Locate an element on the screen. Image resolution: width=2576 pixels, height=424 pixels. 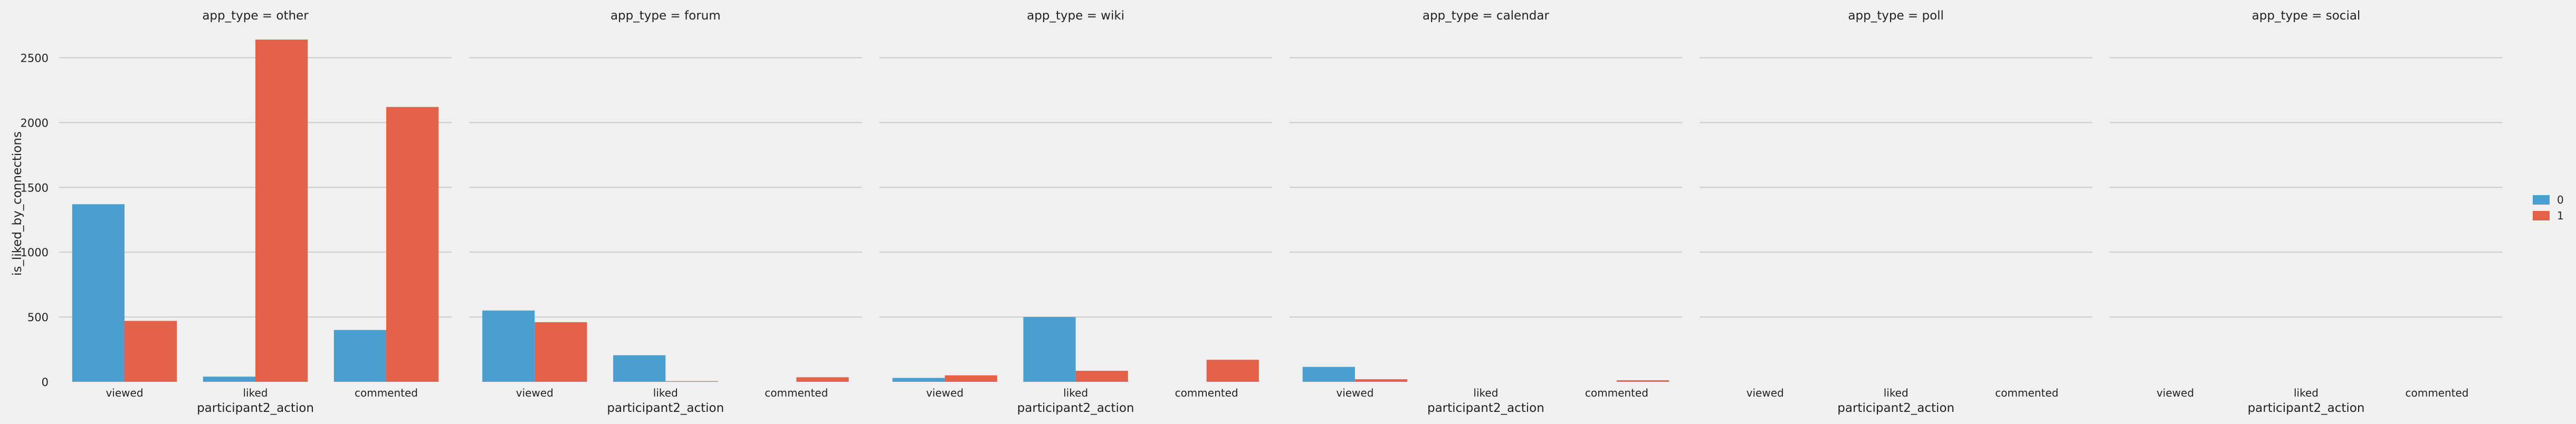
facet-title: app_type = calendar is located at coordinates (1486, 16).